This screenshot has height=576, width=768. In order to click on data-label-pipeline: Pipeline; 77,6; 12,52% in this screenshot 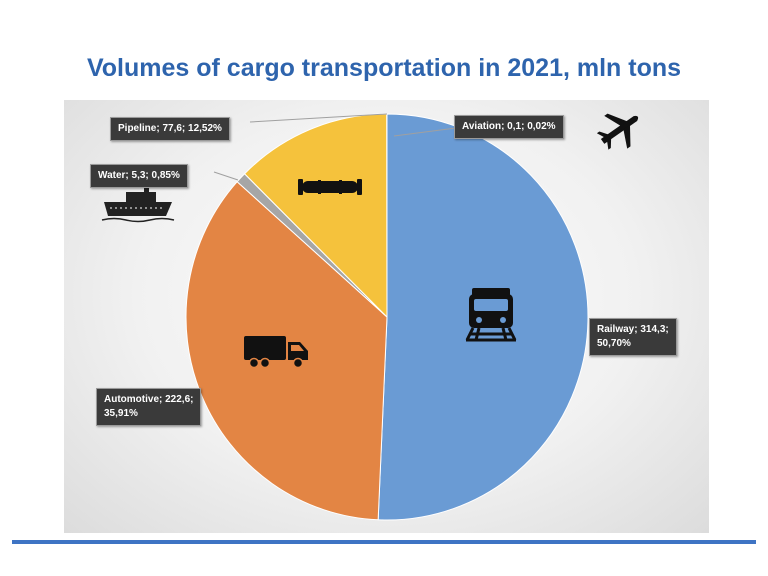, I will do `click(170, 129)`.